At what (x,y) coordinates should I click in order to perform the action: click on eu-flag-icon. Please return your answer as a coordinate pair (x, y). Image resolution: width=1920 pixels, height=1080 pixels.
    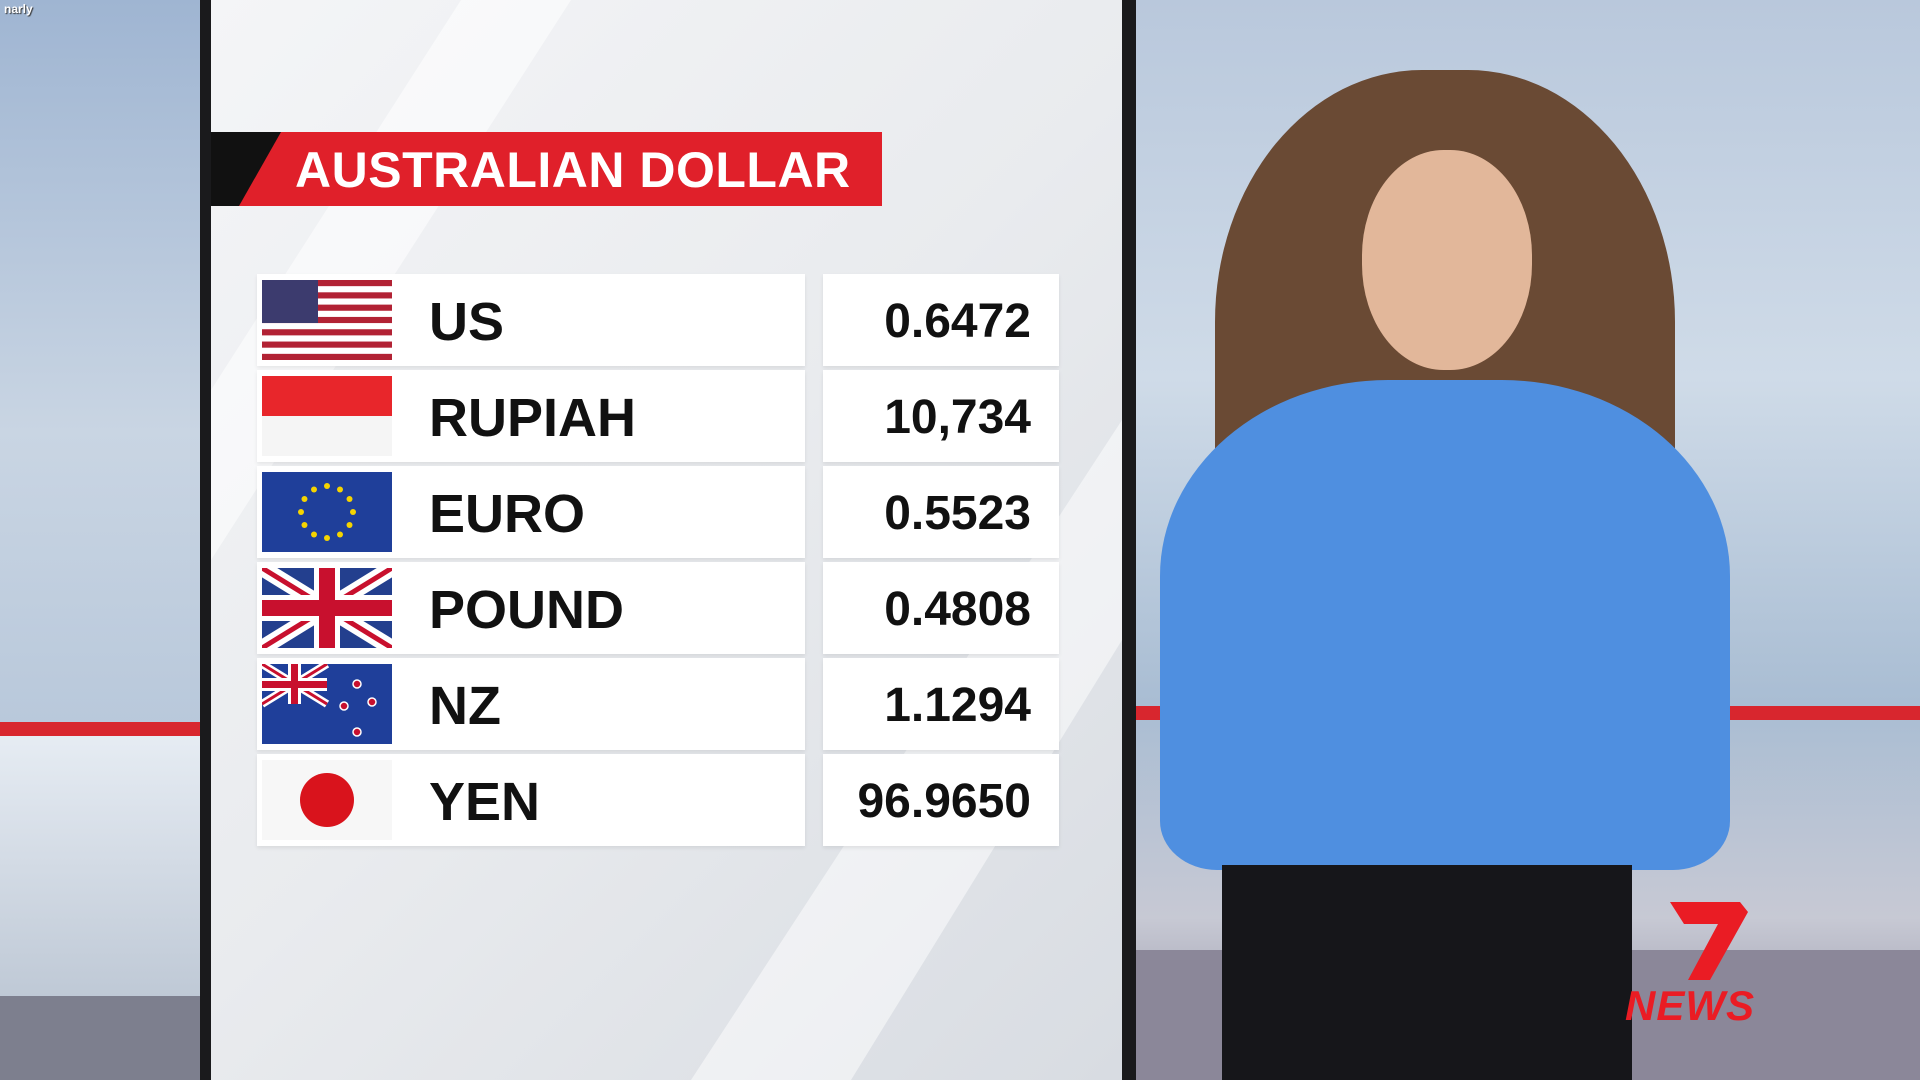
    Looking at the image, I should click on (327, 512).